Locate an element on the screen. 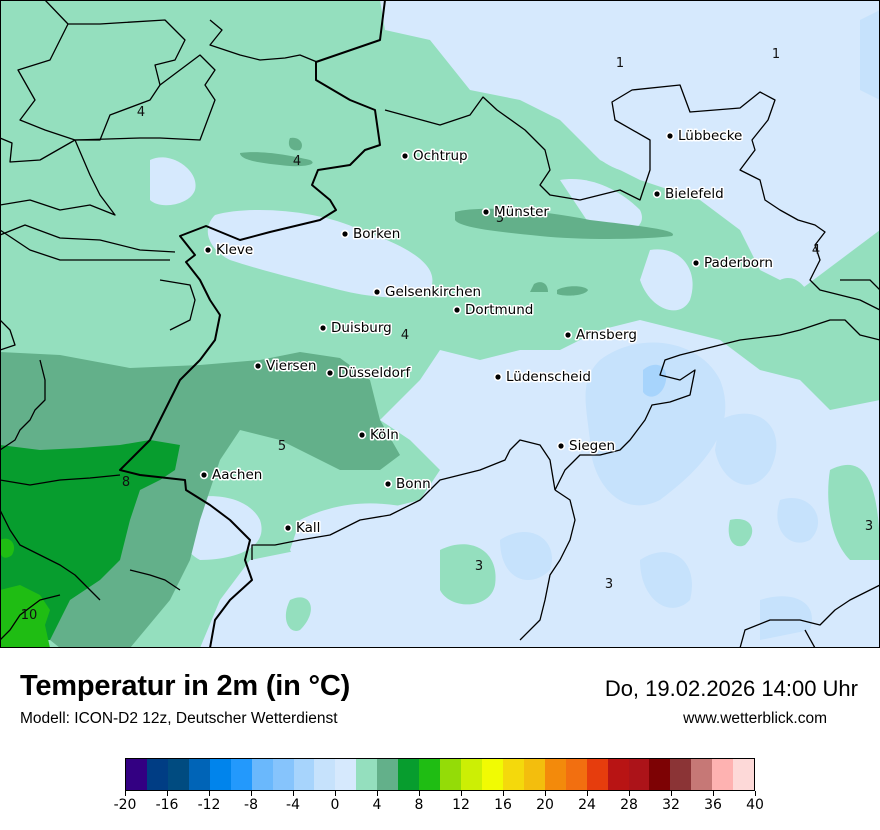  colorbar-tick-label: -16 is located at coordinates (167, 805).